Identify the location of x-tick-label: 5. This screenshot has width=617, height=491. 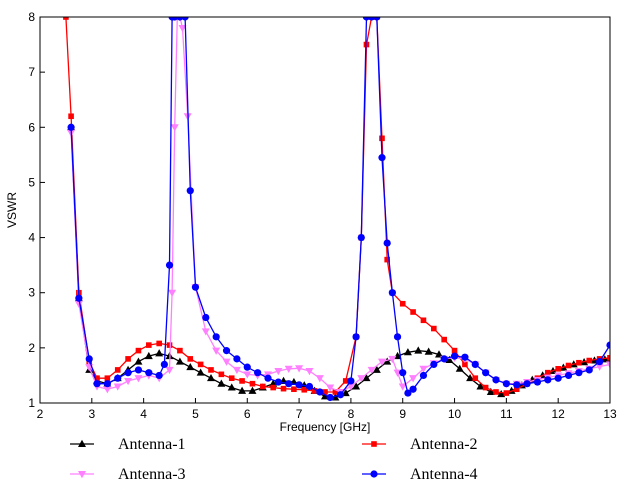
(195, 414).